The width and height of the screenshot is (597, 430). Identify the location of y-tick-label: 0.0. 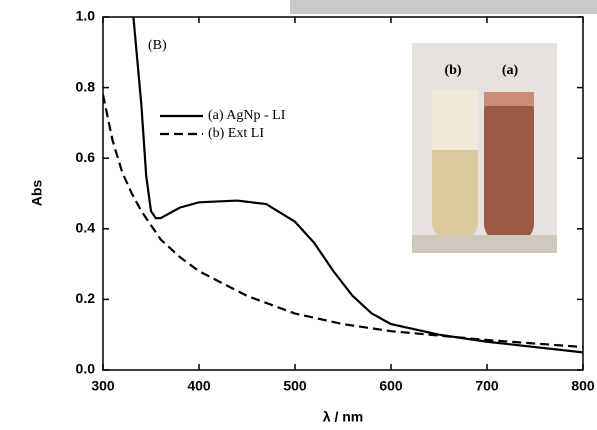
(86, 369).